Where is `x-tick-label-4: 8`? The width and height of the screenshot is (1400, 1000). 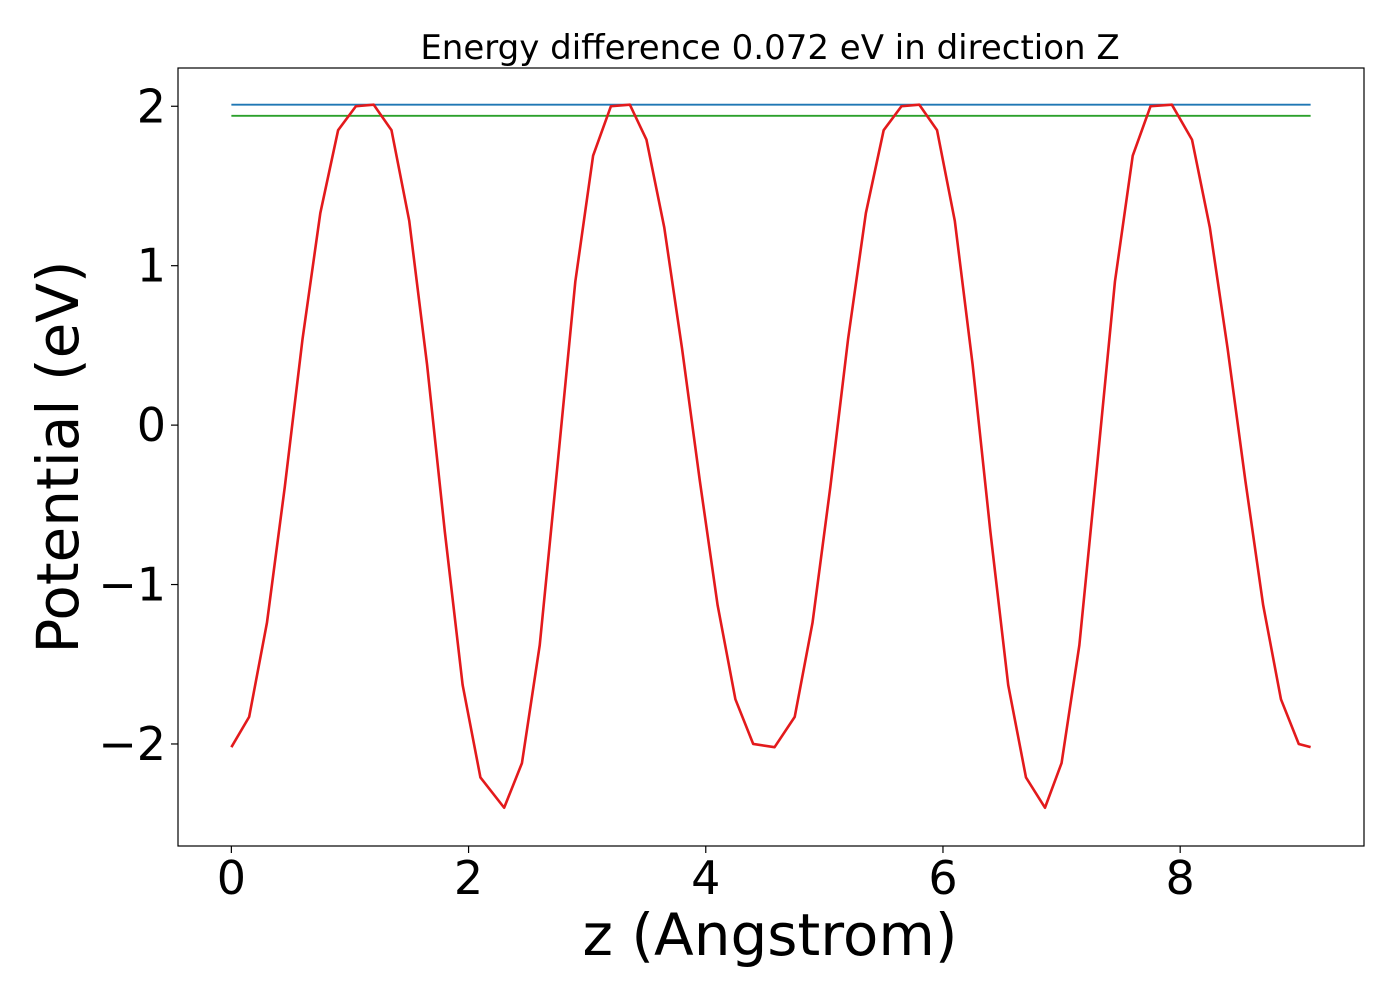
x-tick-label-4: 8 is located at coordinates (1180, 878).